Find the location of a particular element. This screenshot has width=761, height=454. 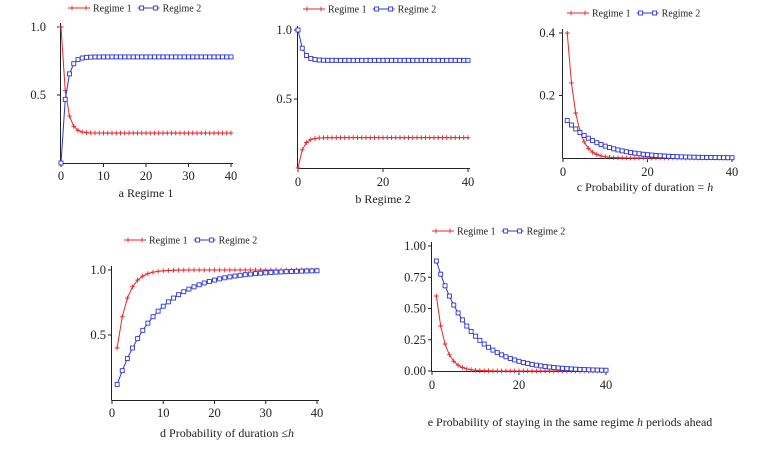

y-tick-label: 0.5 is located at coordinates (284, 99).